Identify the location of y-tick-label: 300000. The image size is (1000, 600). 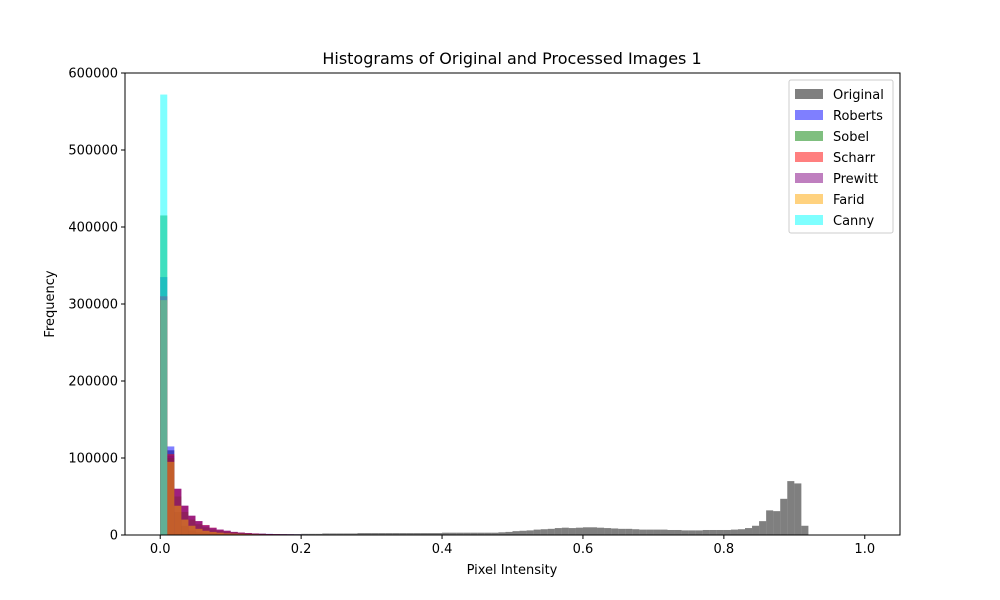
(93, 305).